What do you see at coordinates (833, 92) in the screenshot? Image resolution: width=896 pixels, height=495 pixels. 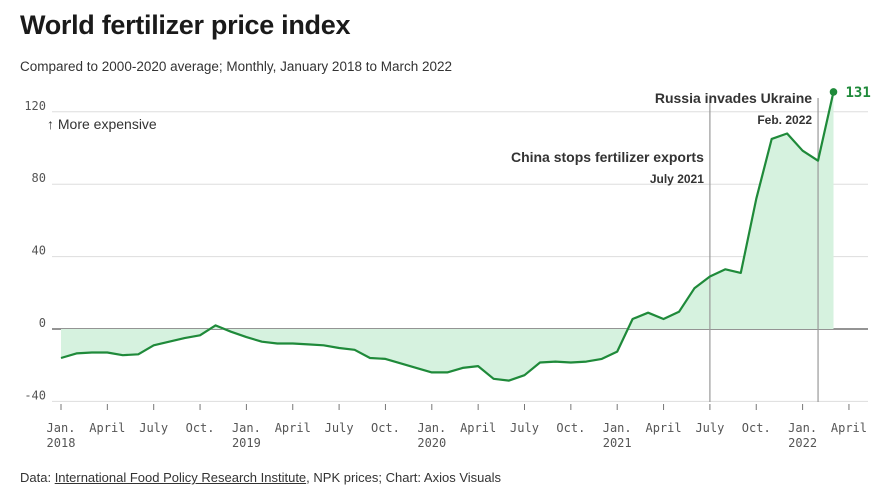 I see `end-point` at bounding box center [833, 92].